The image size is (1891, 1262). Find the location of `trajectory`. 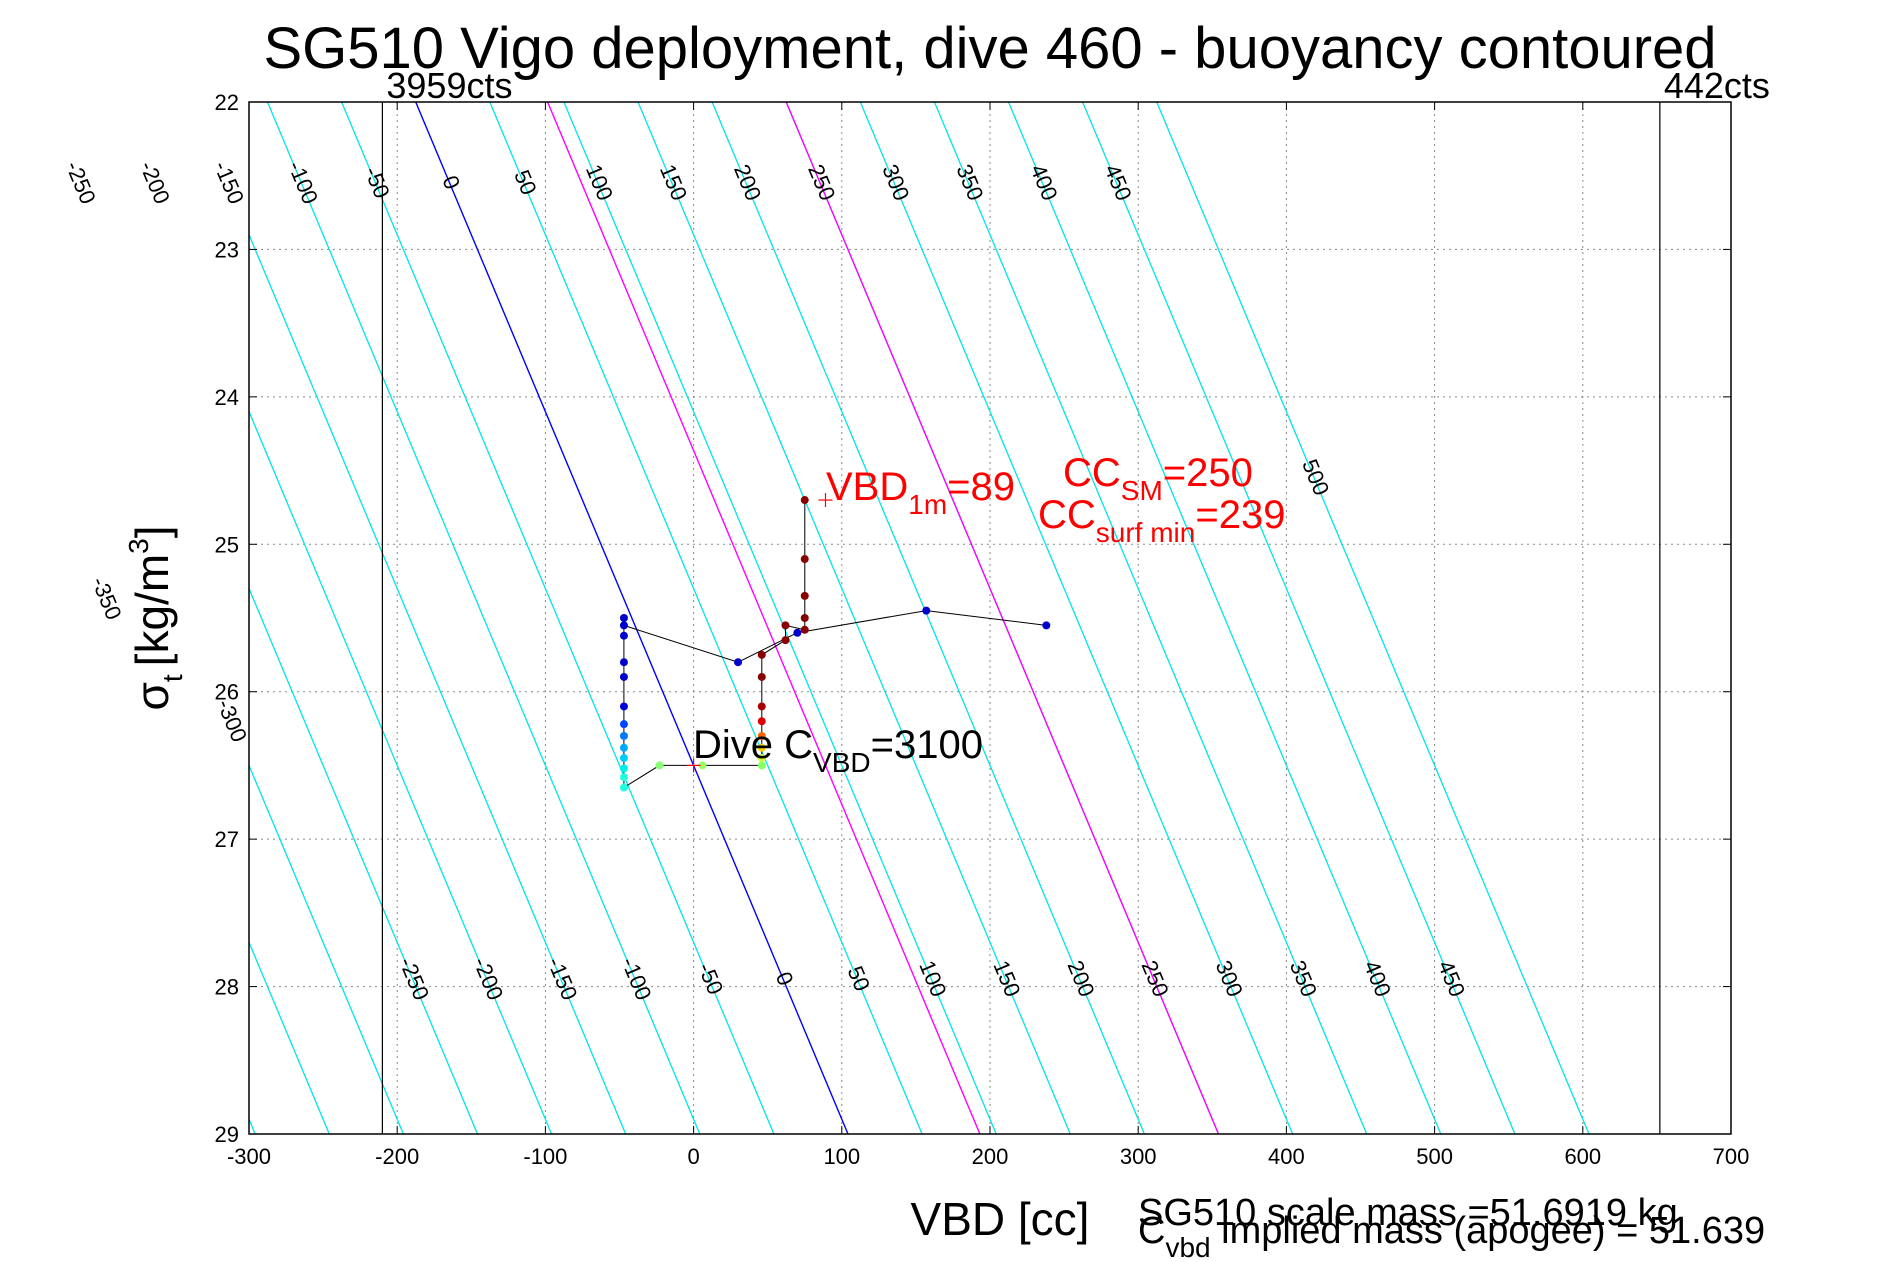

trajectory is located at coordinates (835, 644).